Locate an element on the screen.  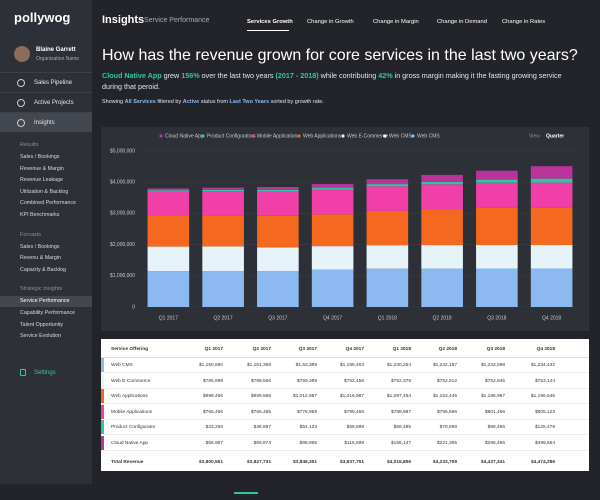
x-tick-label: Q2 2017 is located at coordinates (223, 318).